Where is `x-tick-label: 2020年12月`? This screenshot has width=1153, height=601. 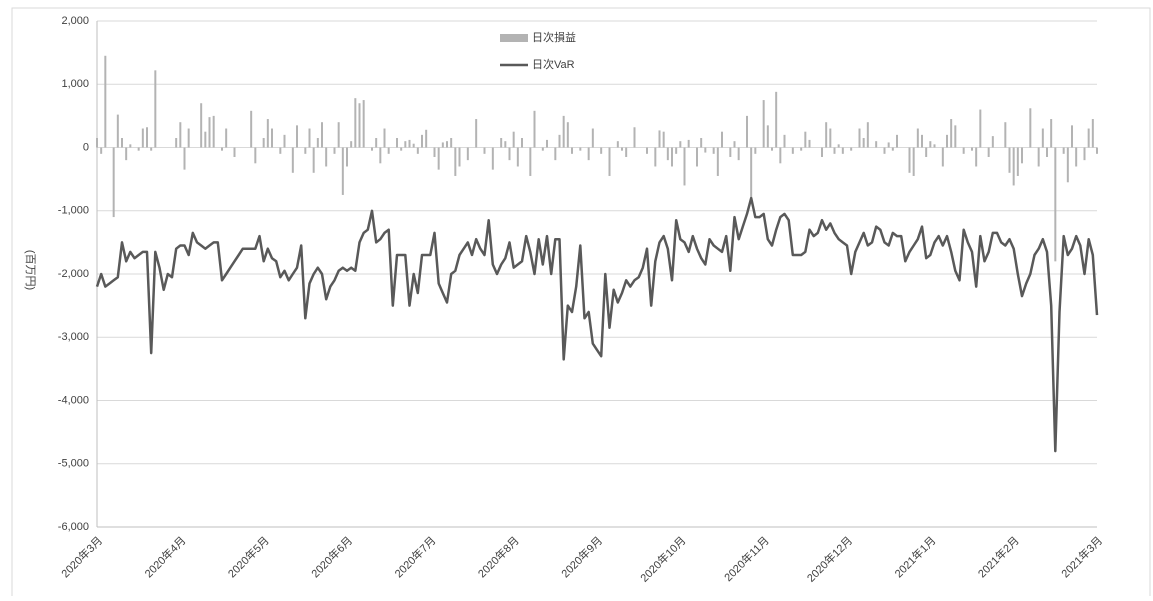 x-tick-label: 2020年12月 is located at coordinates (829, 558).